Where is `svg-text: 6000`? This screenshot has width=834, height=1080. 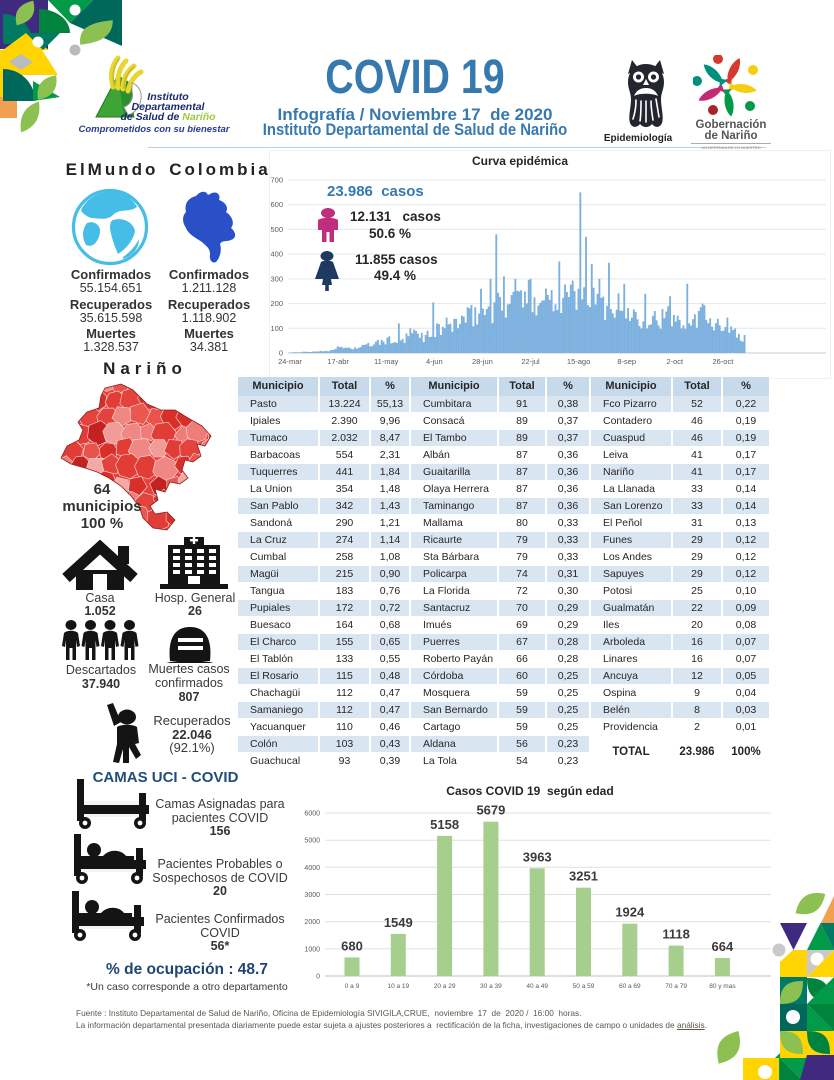 svg-text: 6000 is located at coordinates (312, 814).